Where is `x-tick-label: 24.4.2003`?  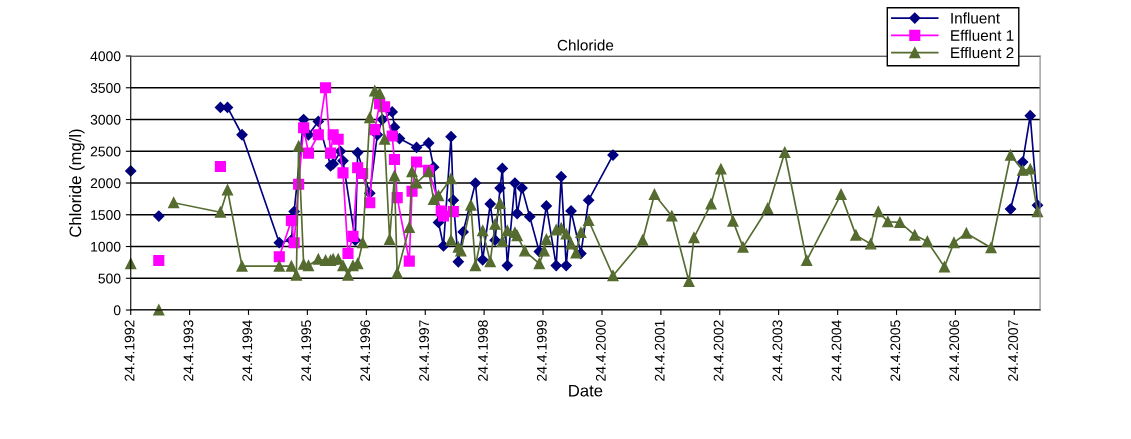 x-tick-label: 24.4.2003 is located at coordinates (777, 350).